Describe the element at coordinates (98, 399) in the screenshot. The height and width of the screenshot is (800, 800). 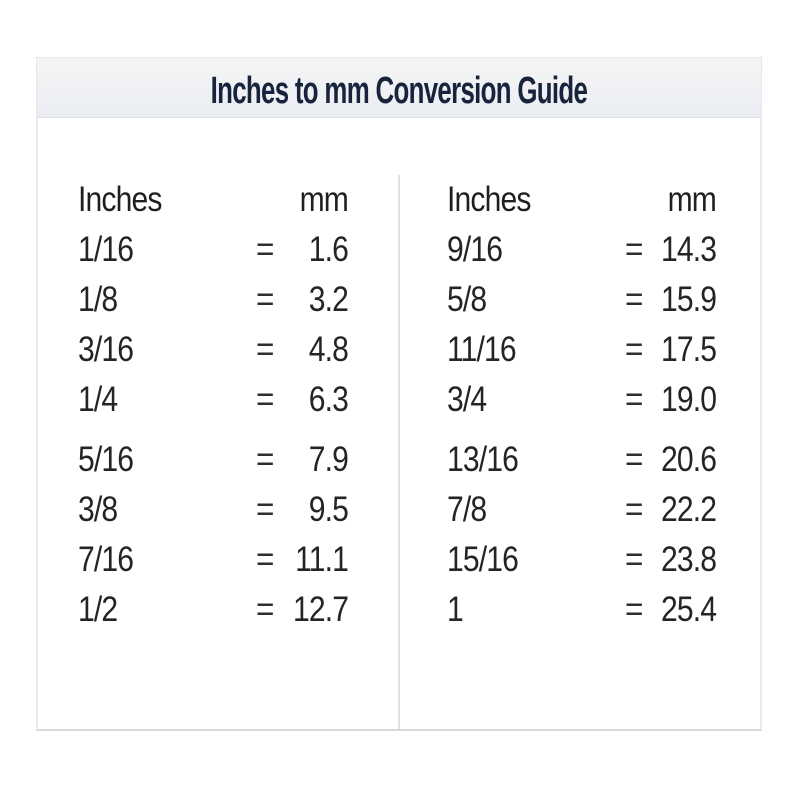
I see `inches-value: 1/4` at that location.